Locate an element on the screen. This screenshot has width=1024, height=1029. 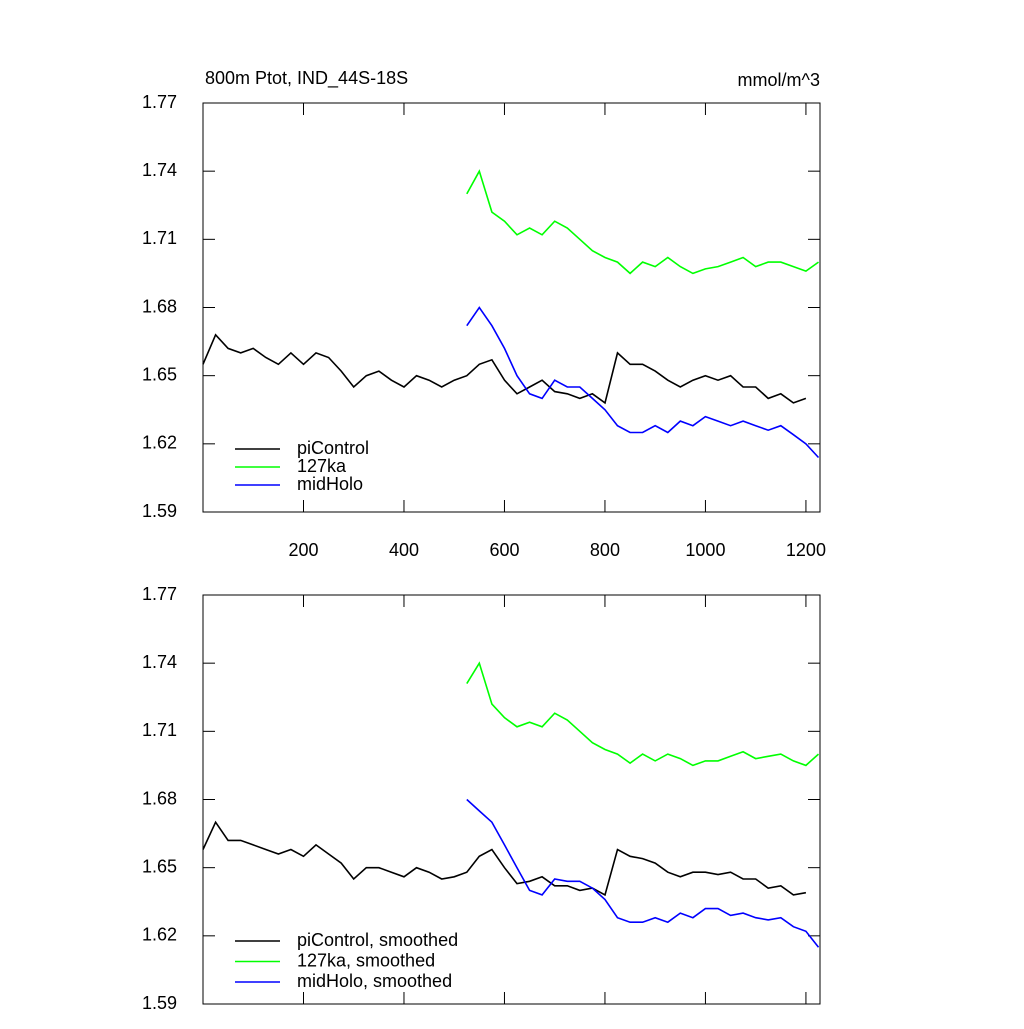
legend-label: midHolo is located at coordinates (330, 484).